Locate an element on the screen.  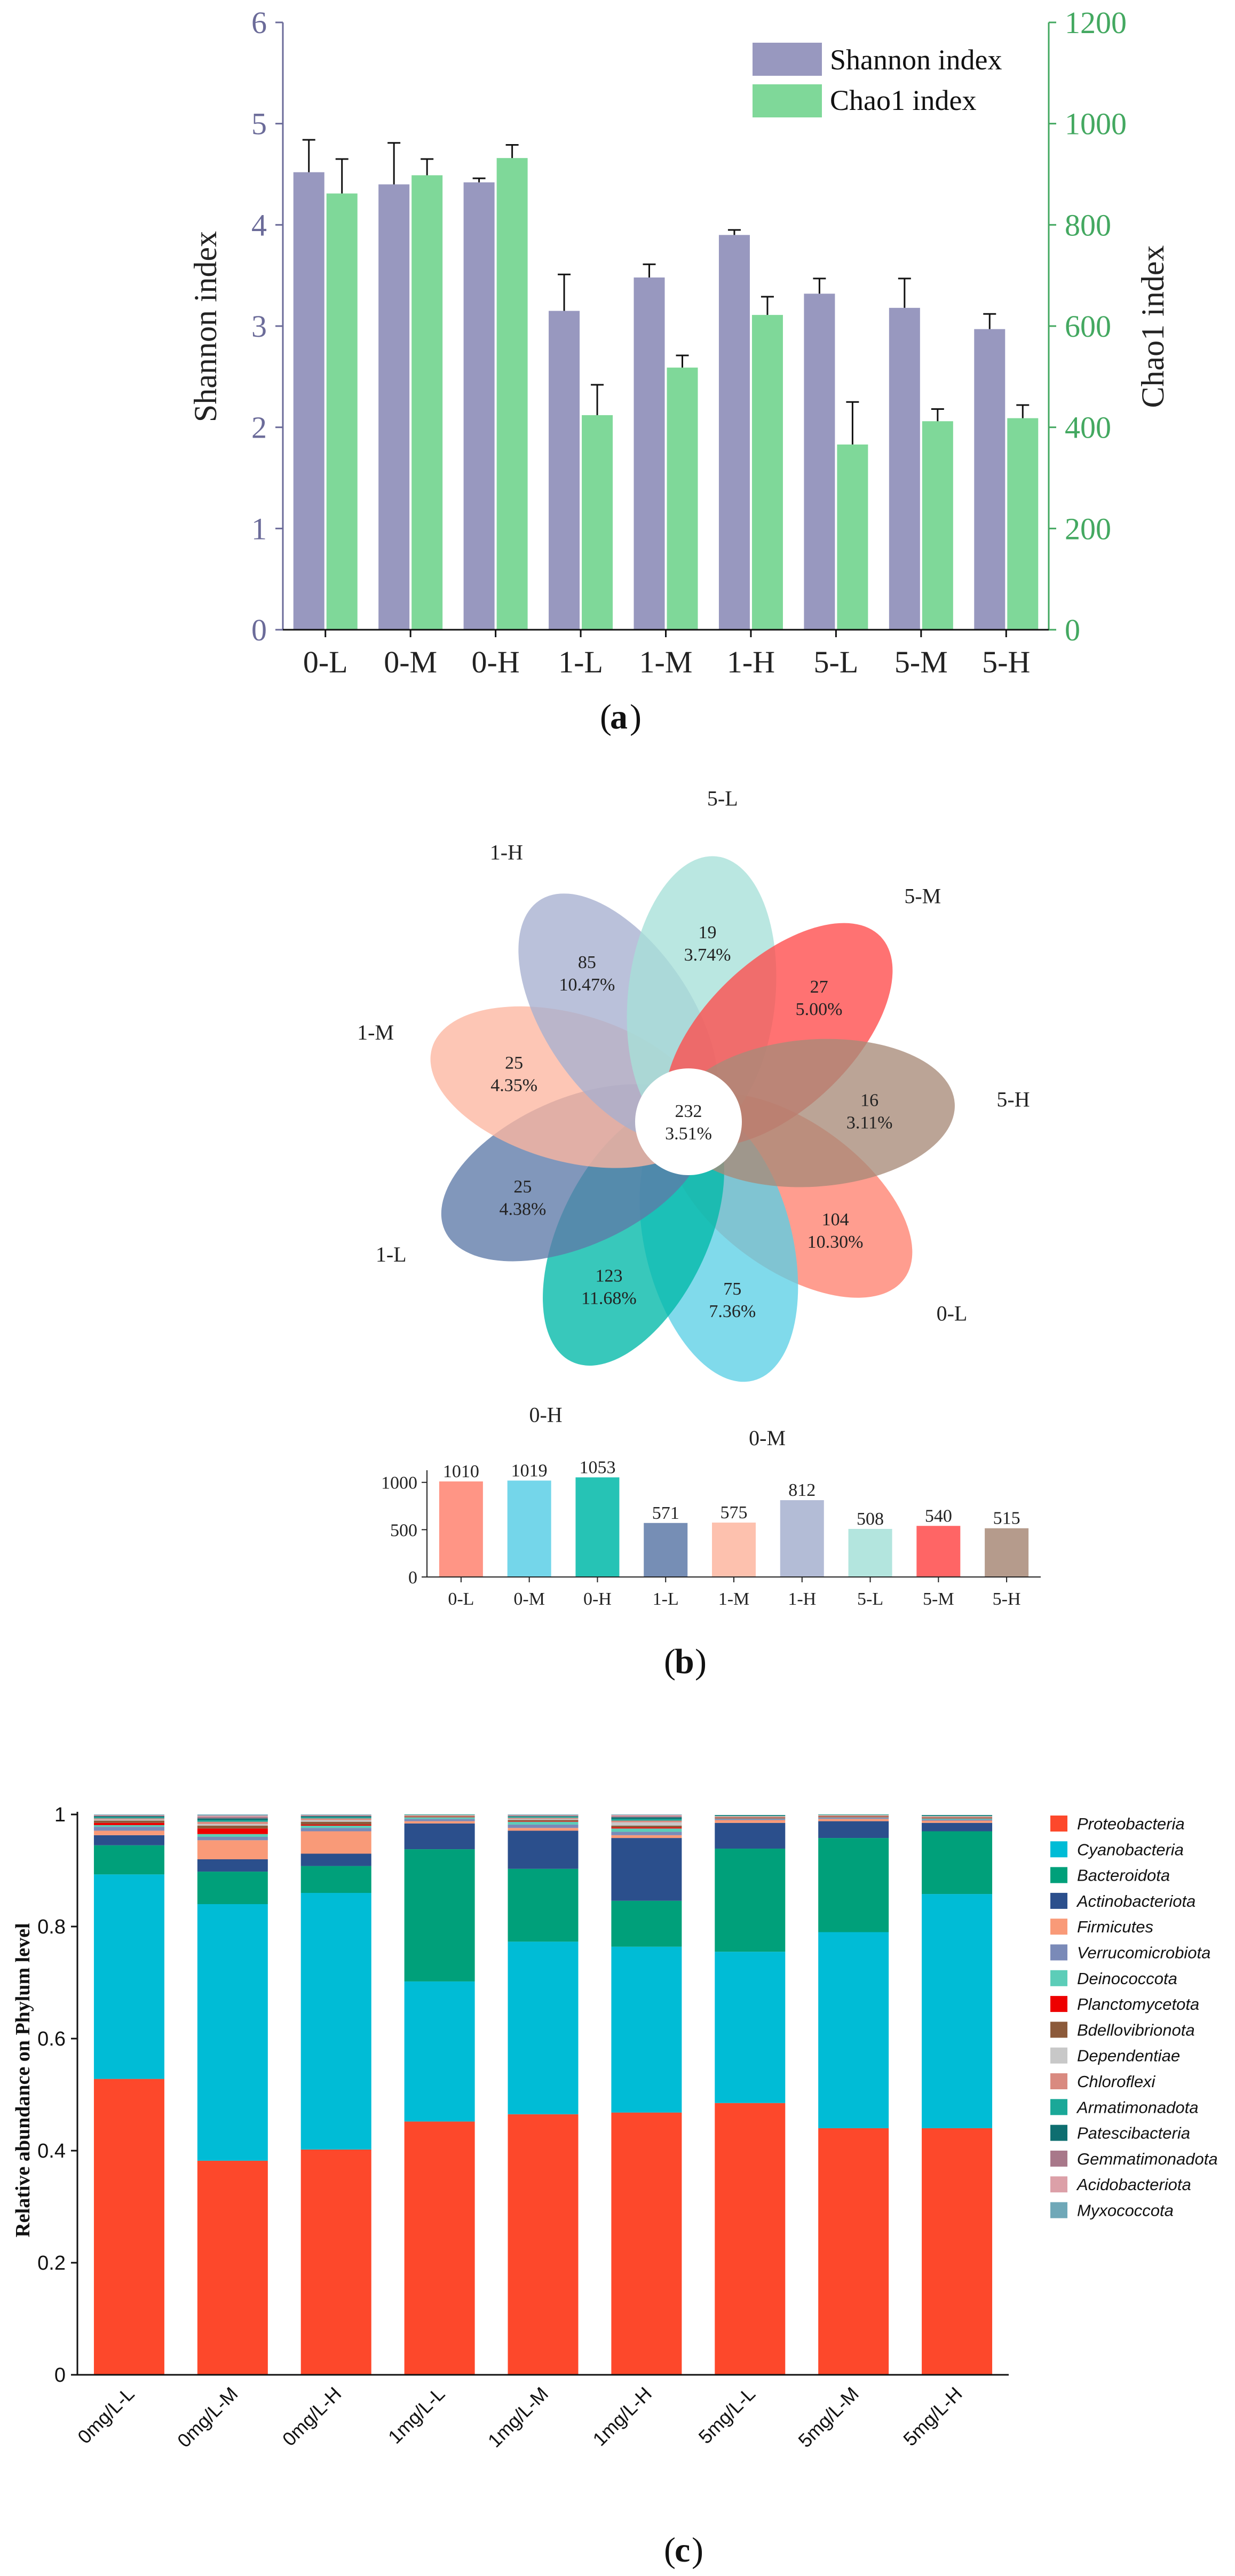
segment-gemmatimonadota is located at coordinates (646, 1817).